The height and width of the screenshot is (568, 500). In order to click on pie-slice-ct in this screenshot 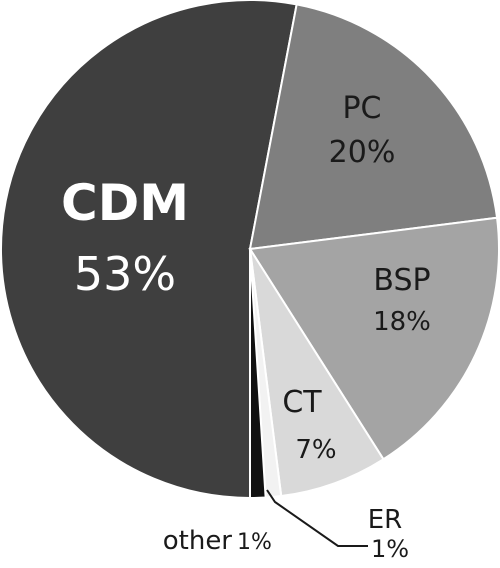, I will do `click(317, 373)`.